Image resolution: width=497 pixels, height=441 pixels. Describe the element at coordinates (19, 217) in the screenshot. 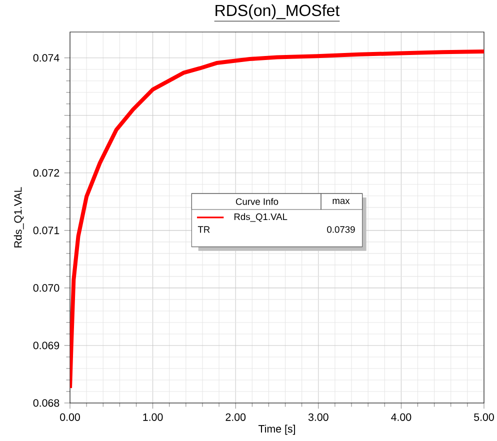

I see `y-axis-title: Rds_Q1.VAL` at that location.